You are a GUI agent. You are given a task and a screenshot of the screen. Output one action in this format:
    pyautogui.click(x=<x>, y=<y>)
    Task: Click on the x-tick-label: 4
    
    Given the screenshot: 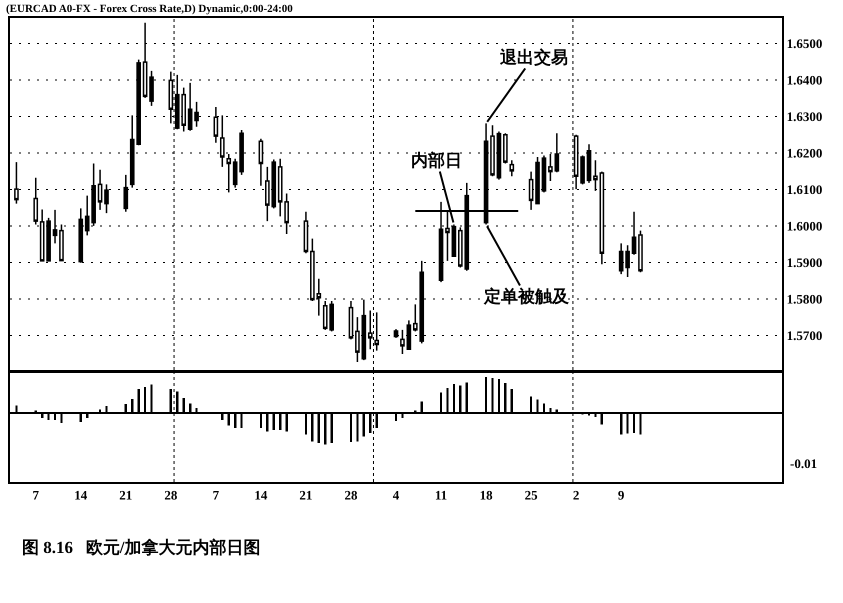 What is the action you would take?
    pyautogui.click(x=396, y=495)
    